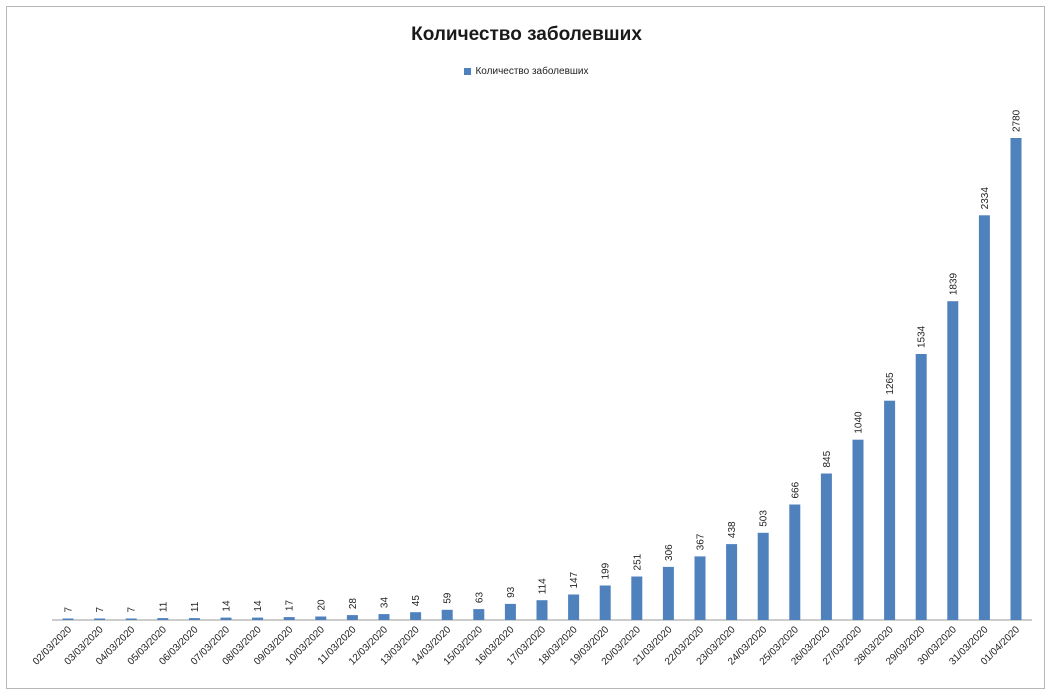  Describe the element at coordinates (131, 619) in the screenshot. I see `bar-04/03/2020` at that location.